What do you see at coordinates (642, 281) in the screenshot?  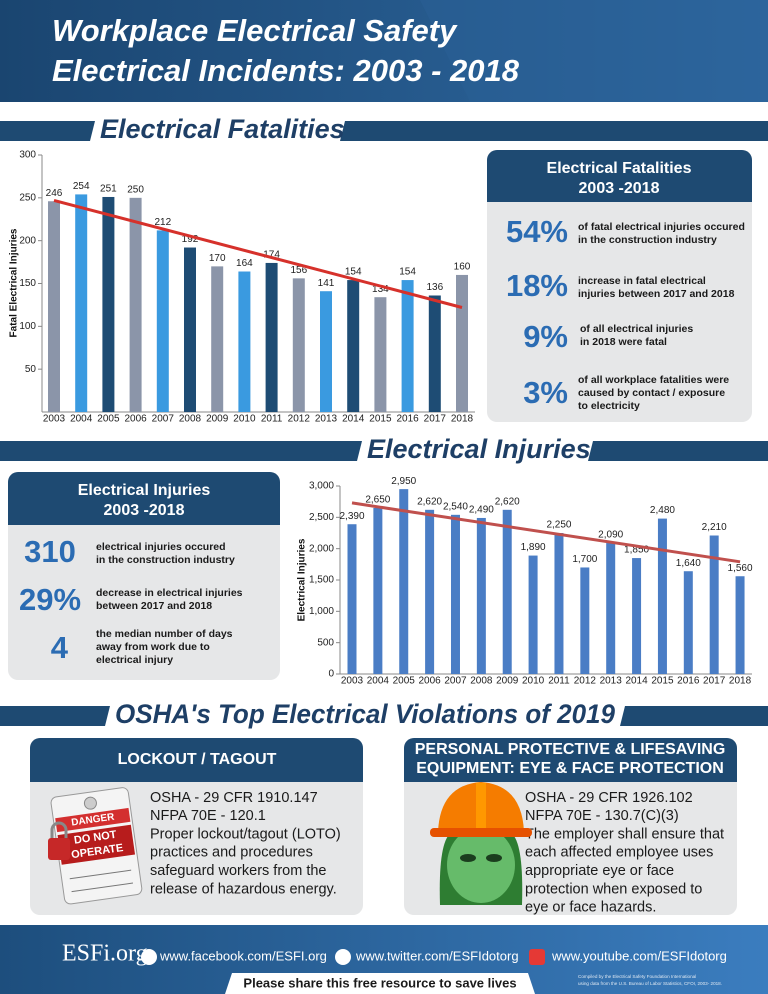 I see `stat-text: increase in fatal electrical` at bounding box center [642, 281].